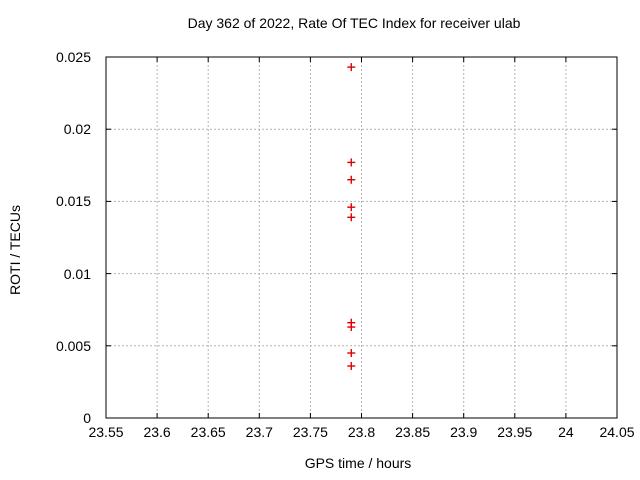 Image resolution: width=640 pixels, height=480 pixels. What do you see at coordinates (464, 432) in the screenshot?
I see `x-tick-label: 23.9` at bounding box center [464, 432].